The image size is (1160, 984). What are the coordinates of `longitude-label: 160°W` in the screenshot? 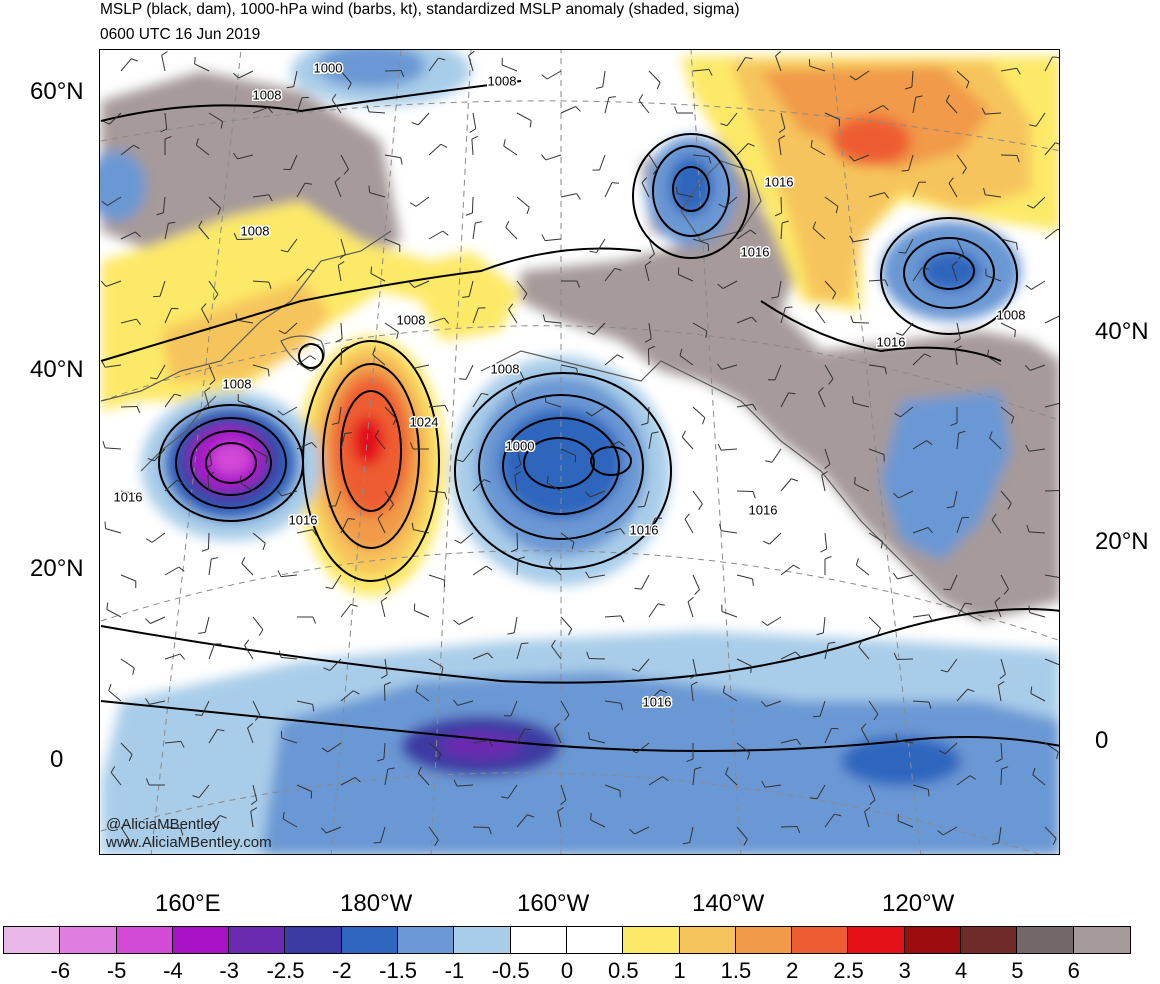 It's located at (553, 904).